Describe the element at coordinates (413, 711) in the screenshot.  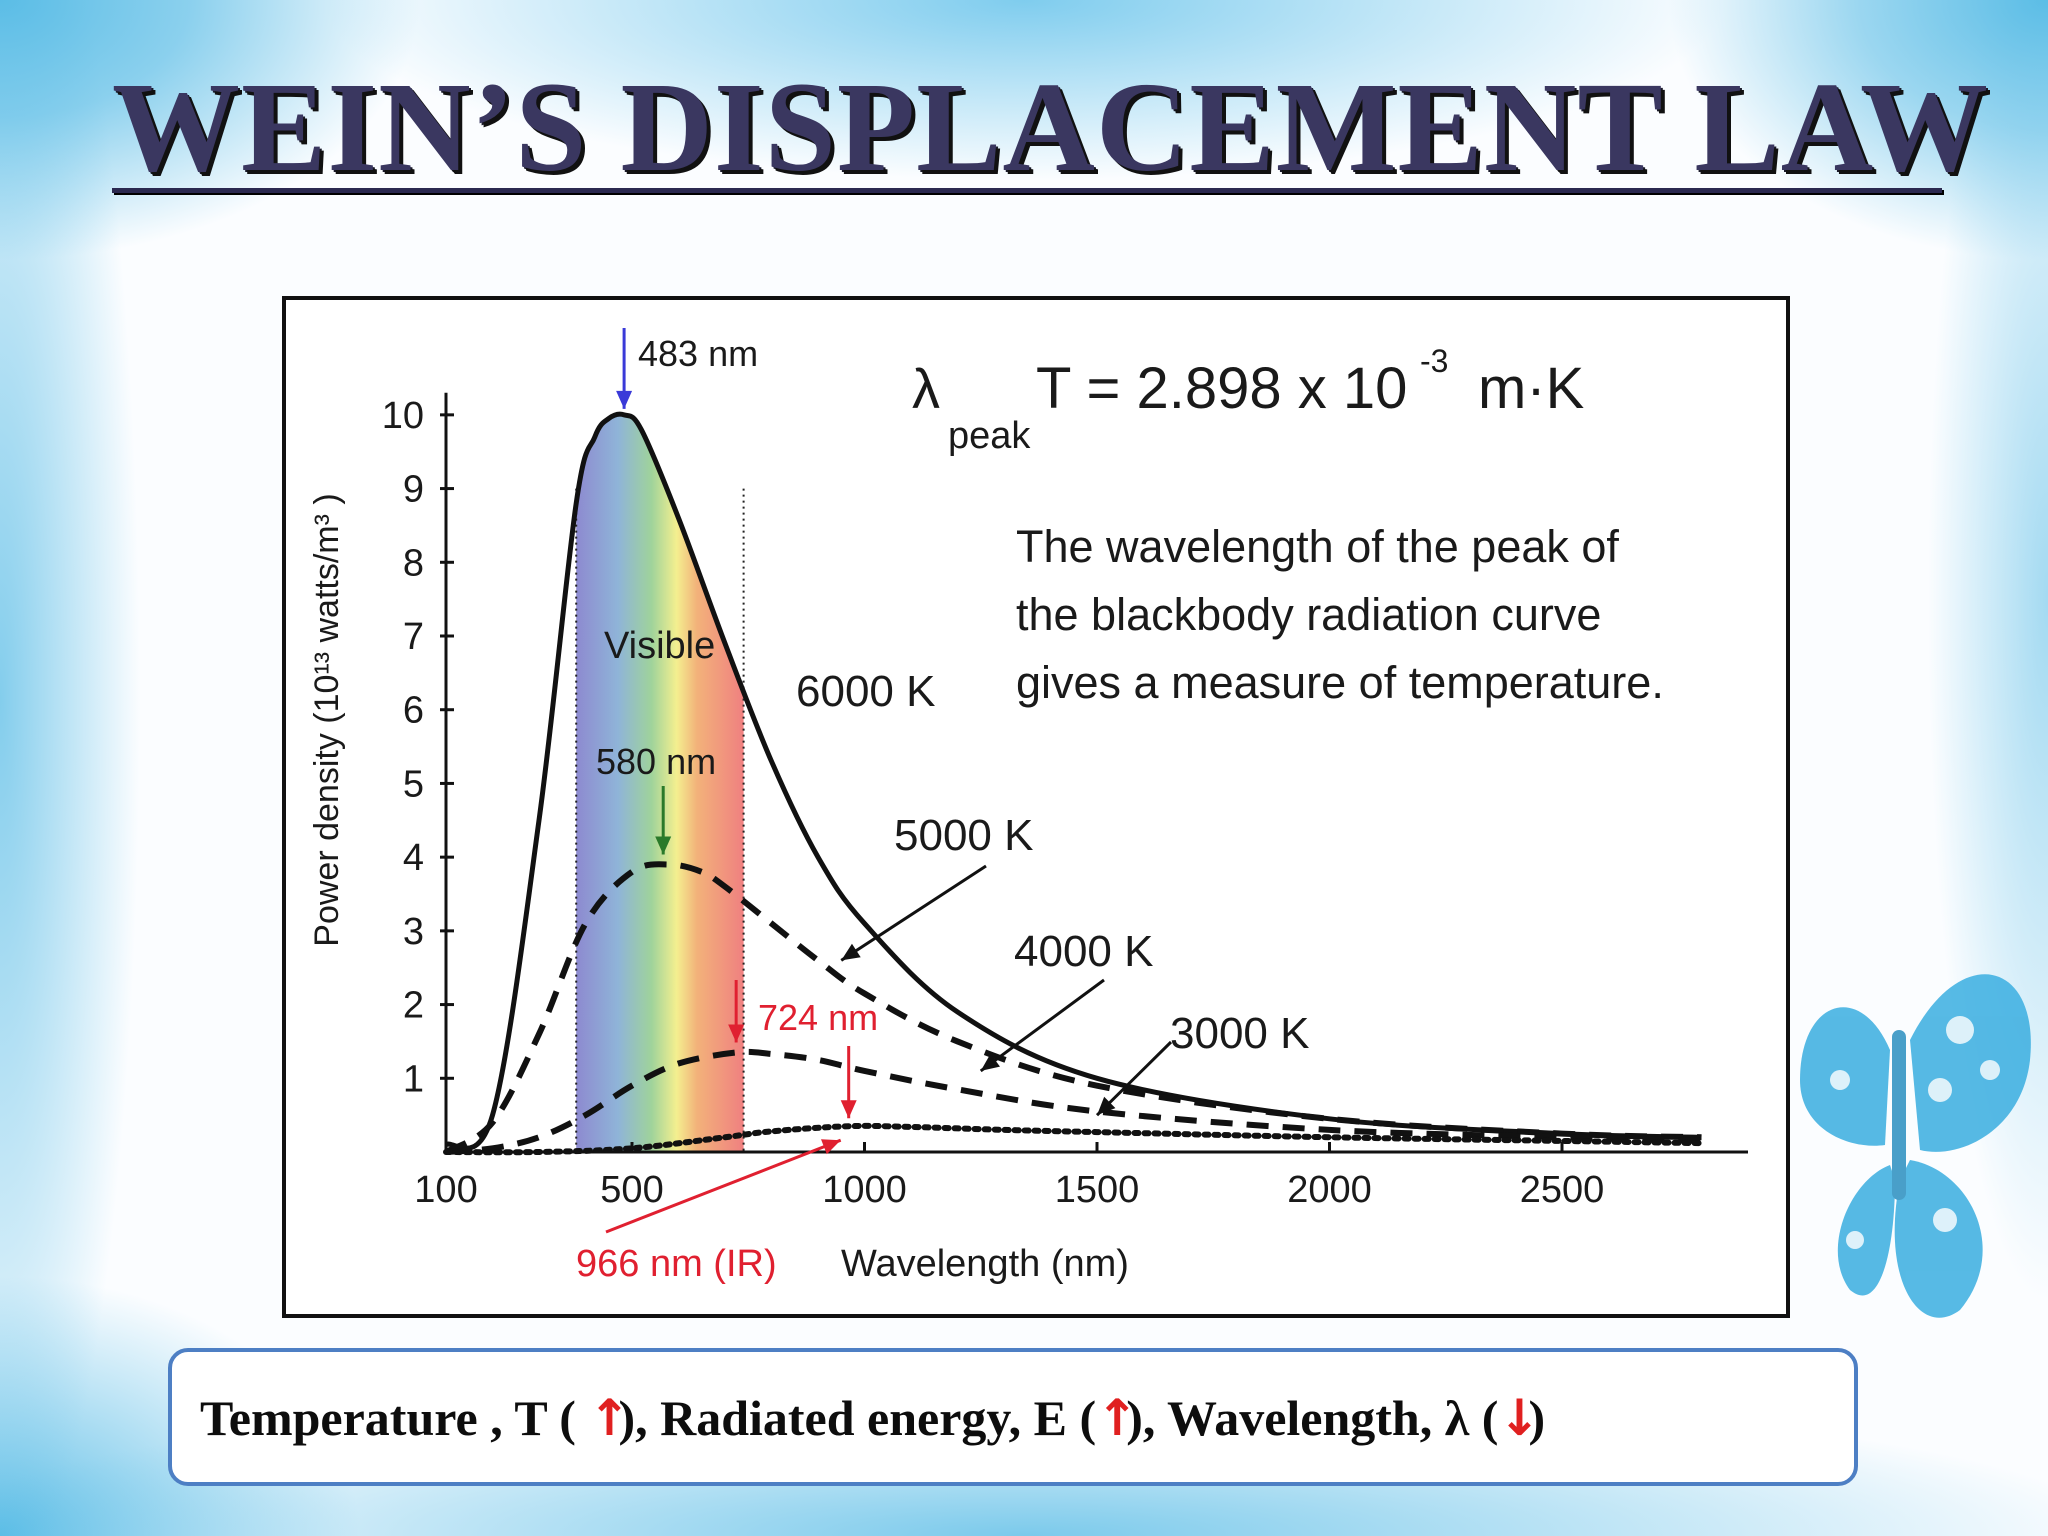
I see `y-tick-label: 6` at that location.